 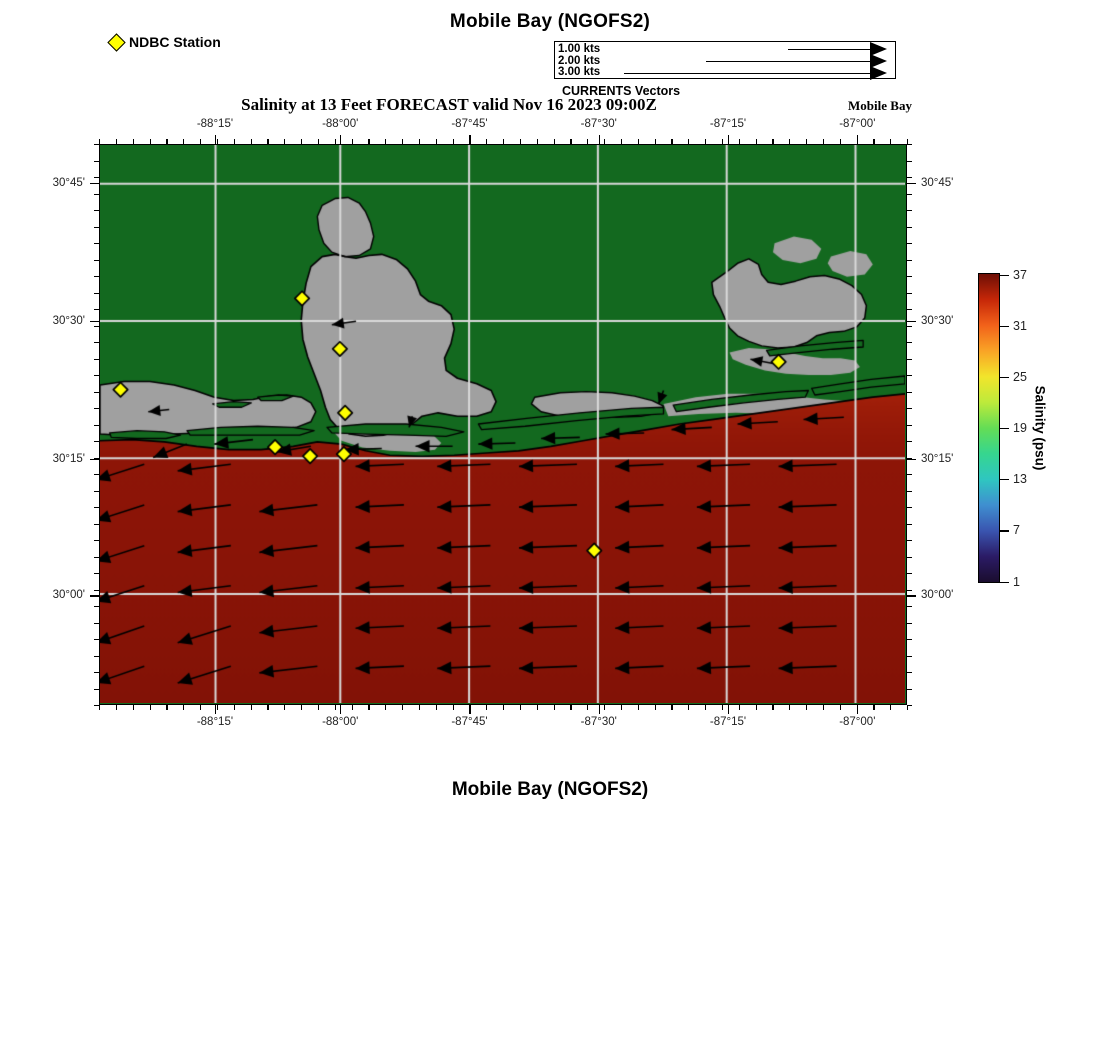 What do you see at coordinates (989, 428) in the screenshot?
I see `colorbar-gradient` at bounding box center [989, 428].